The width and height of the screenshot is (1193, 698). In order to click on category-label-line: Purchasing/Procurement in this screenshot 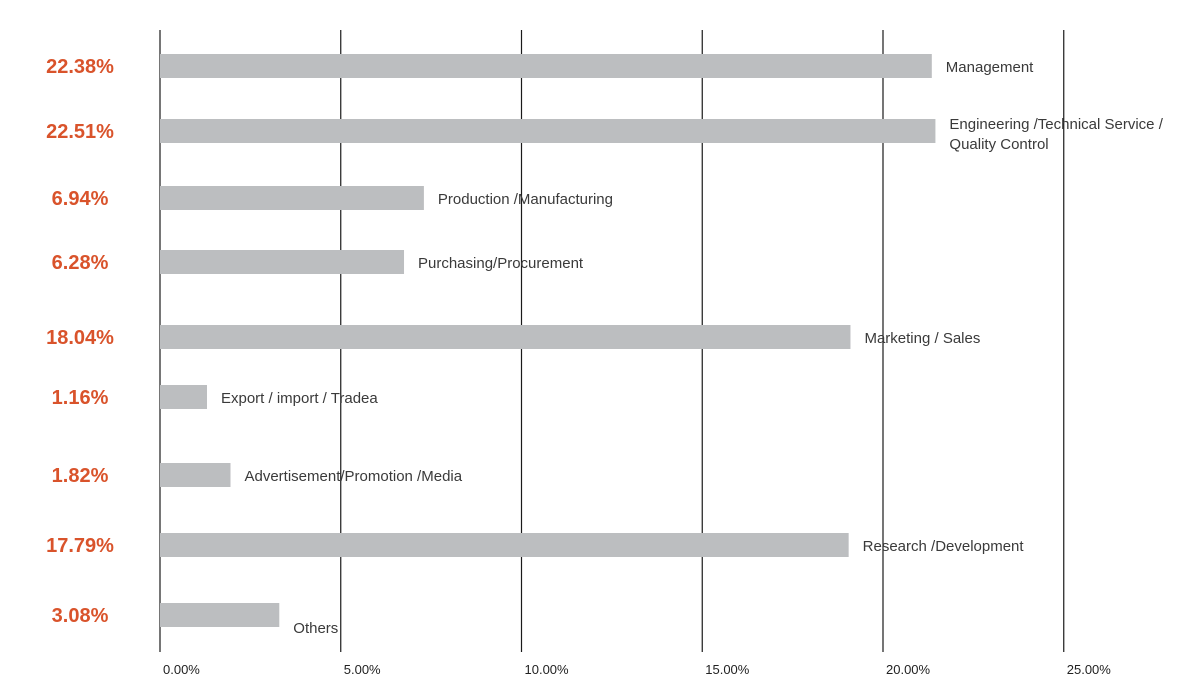, I will do `click(501, 263)`.